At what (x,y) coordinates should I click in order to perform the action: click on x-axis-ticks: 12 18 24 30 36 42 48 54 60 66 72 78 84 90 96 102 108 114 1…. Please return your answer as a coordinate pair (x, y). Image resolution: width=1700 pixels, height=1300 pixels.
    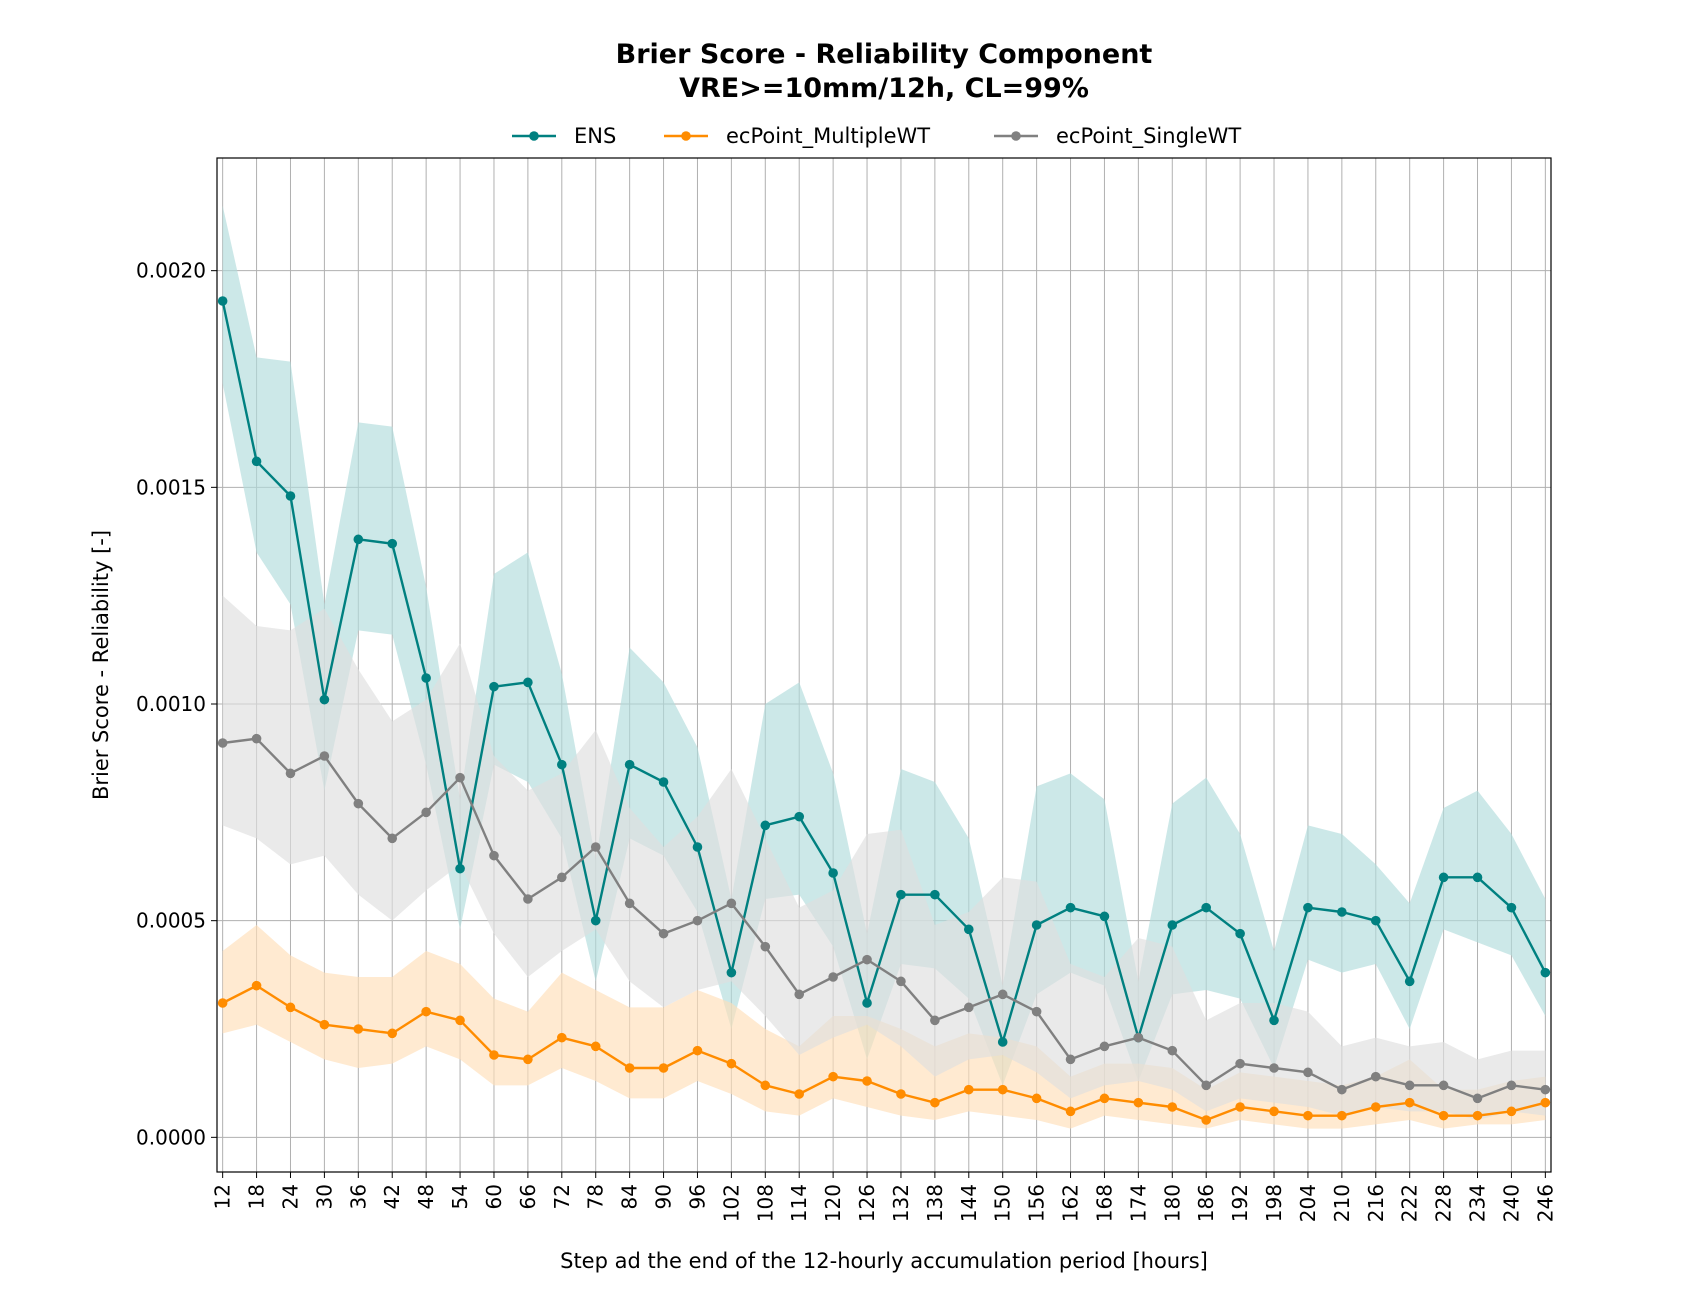
    Looking at the image, I should click on (884, 1197).